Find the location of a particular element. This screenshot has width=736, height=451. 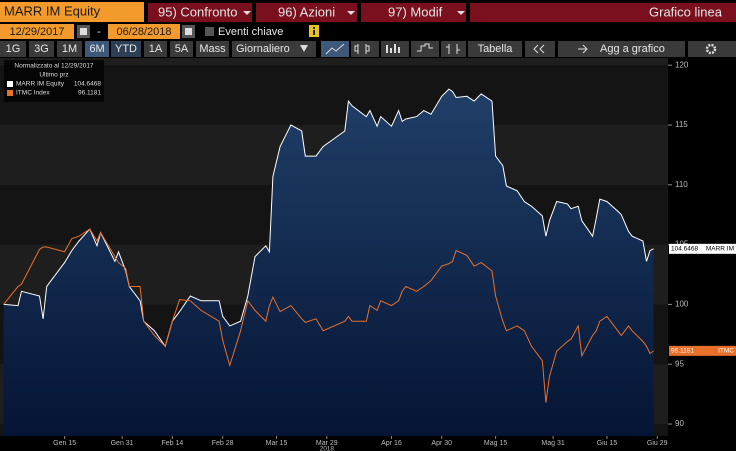

x-tick-label: Mag 31 is located at coordinates (552, 443).